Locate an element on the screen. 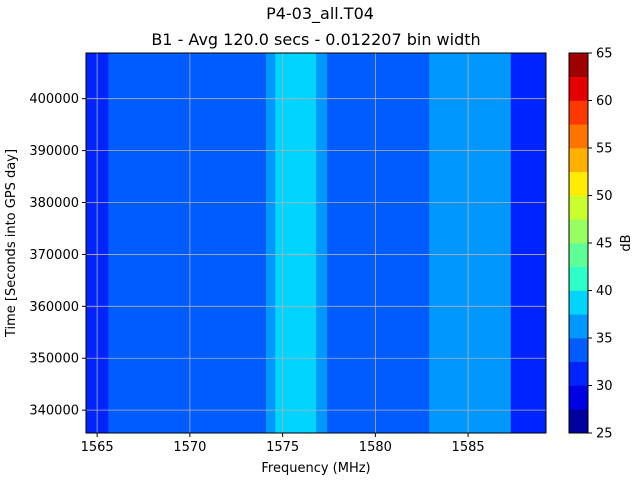 This screenshot has width=640, height=480. y-tick-label: 380000 is located at coordinates (54, 203).